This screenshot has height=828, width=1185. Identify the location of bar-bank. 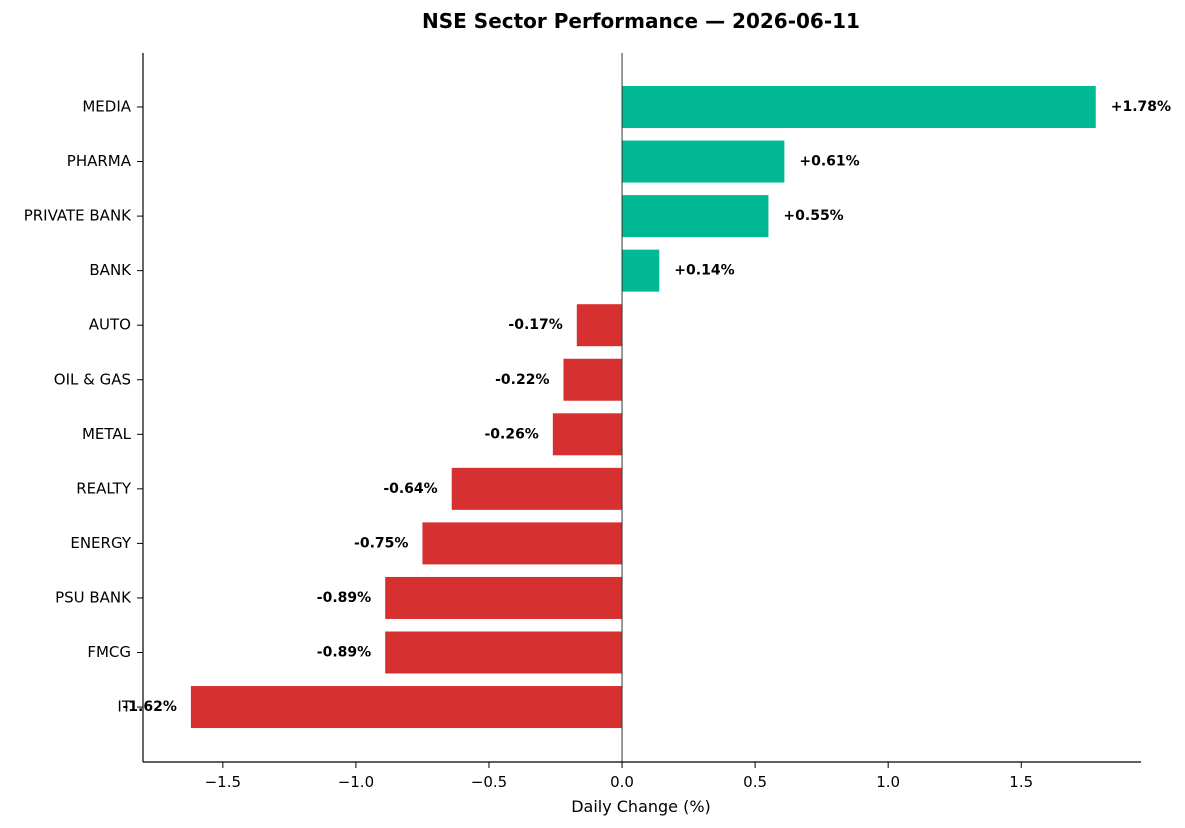
(641, 270).